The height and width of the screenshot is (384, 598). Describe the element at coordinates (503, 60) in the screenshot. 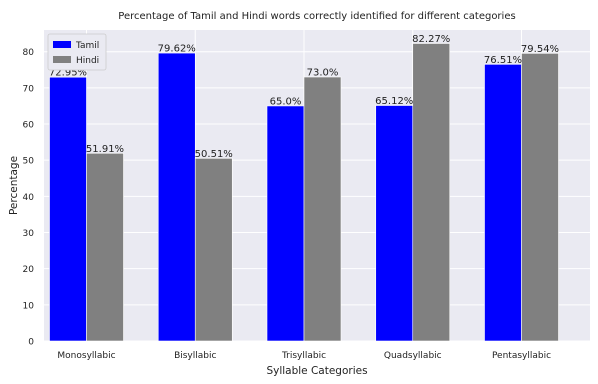

I see `bar-value-label: 76.51%` at that location.